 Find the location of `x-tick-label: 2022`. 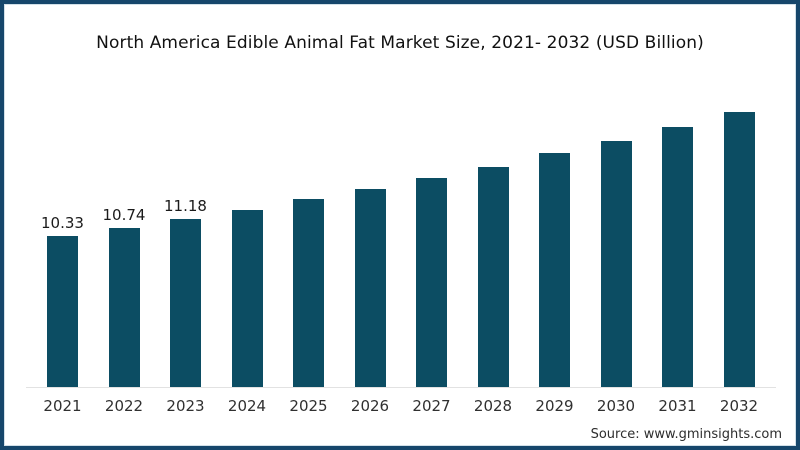

x-tick-label: 2022 is located at coordinates (124, 406).